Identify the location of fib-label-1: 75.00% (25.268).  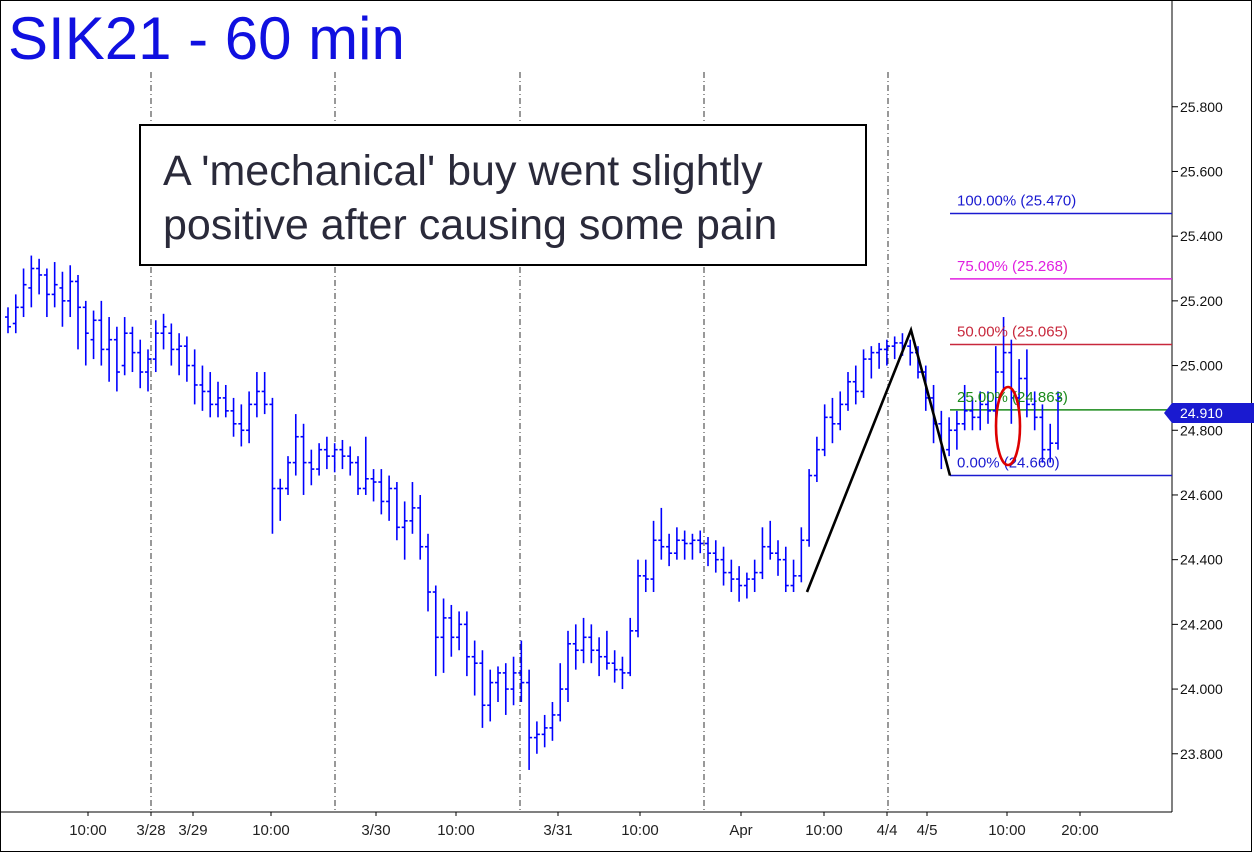
(1012, 266).